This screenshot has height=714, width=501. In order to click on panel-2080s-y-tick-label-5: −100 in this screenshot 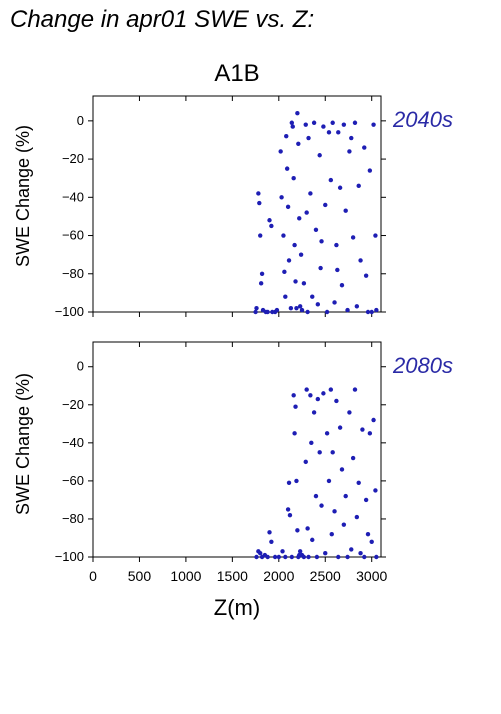, I will do `click(69, 556)`.